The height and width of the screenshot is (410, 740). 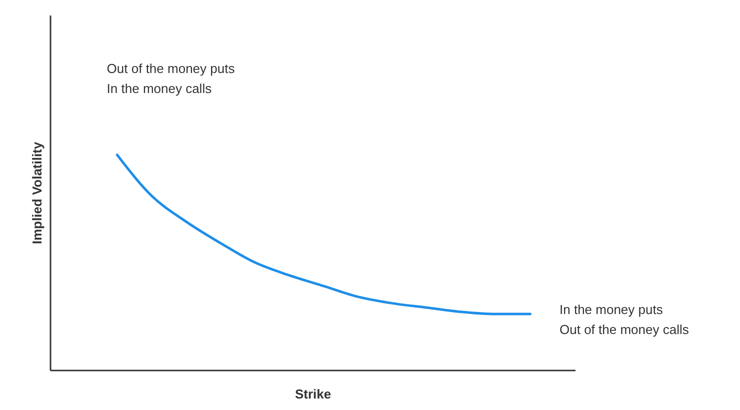 What do you see at coordinates (625, 319) in the screenshot?
I see `text: In the money puts Out of the money calls` at bounding box center [625, 319].